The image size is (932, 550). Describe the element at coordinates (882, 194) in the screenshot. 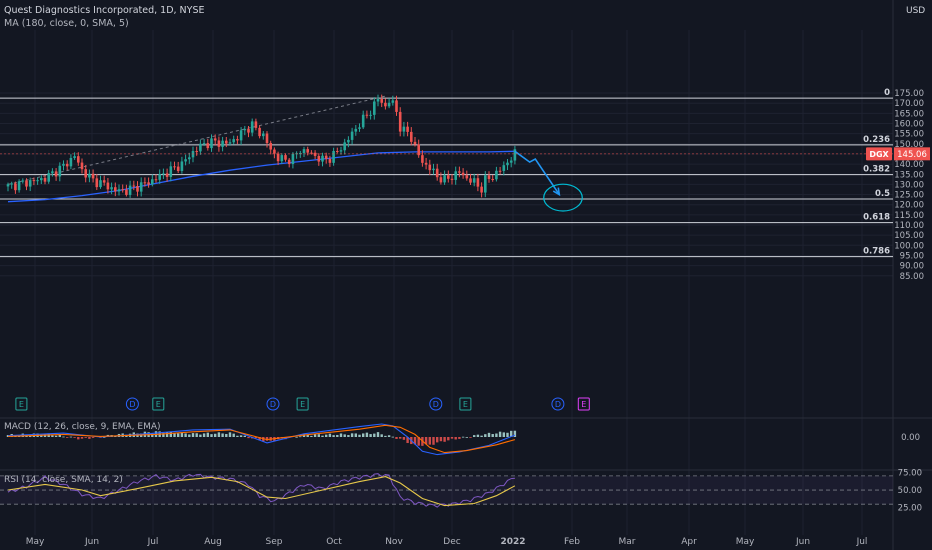

I see `fib-level-label: 0.5` at that location.